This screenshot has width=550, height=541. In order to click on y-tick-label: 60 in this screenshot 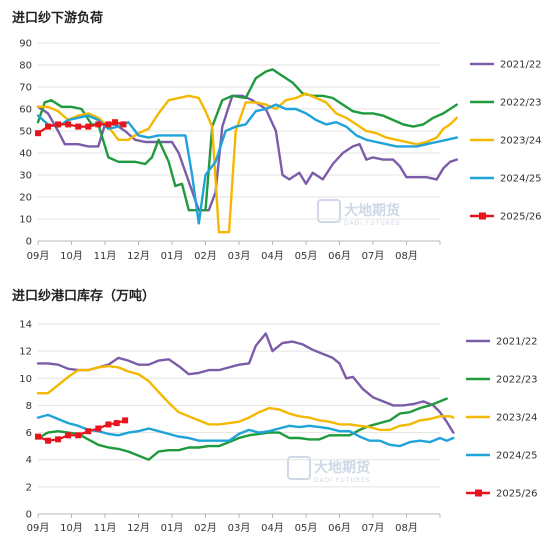, I will do `click(25, 110)`.